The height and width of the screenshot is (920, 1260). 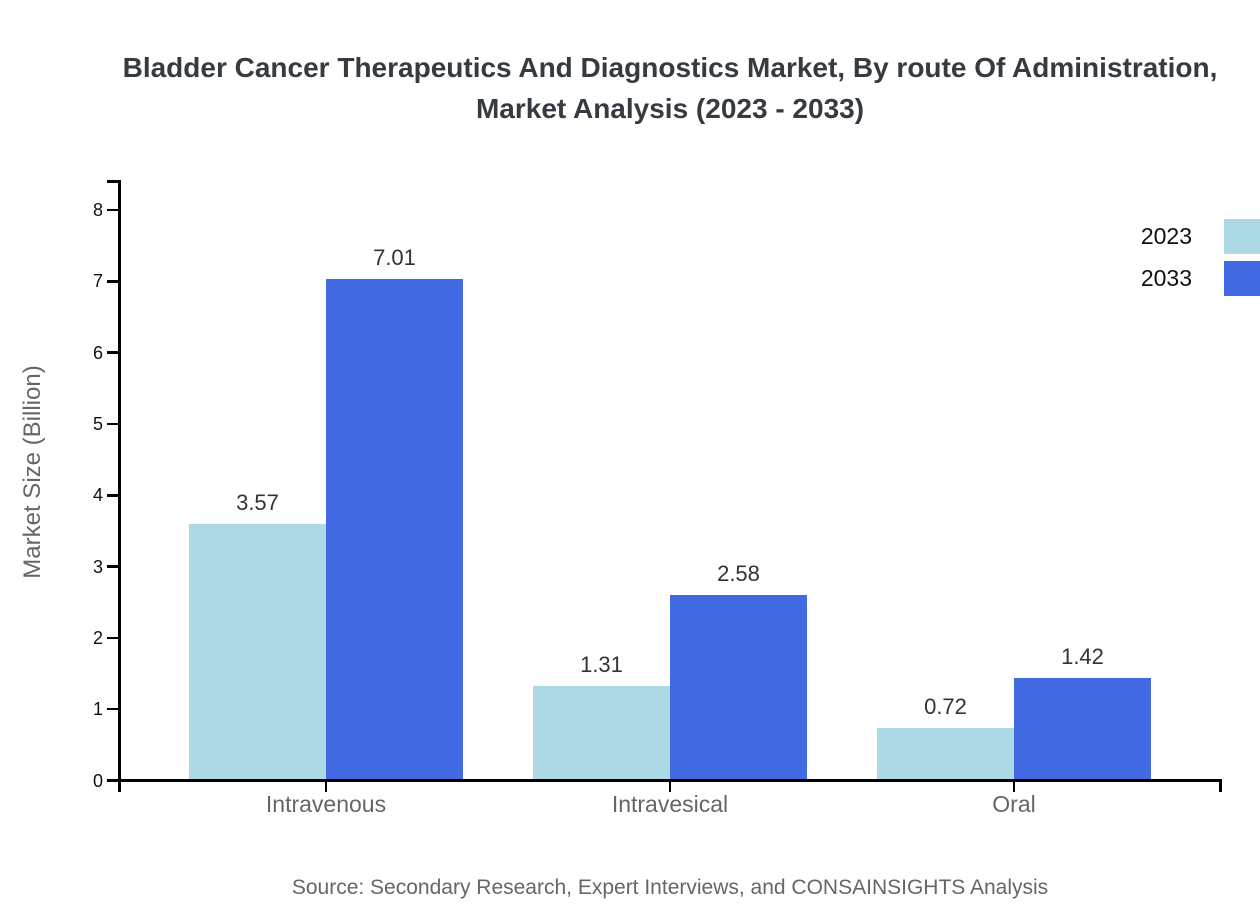 I want to click on y-tick-label: 0, so click(x=97, y=780).